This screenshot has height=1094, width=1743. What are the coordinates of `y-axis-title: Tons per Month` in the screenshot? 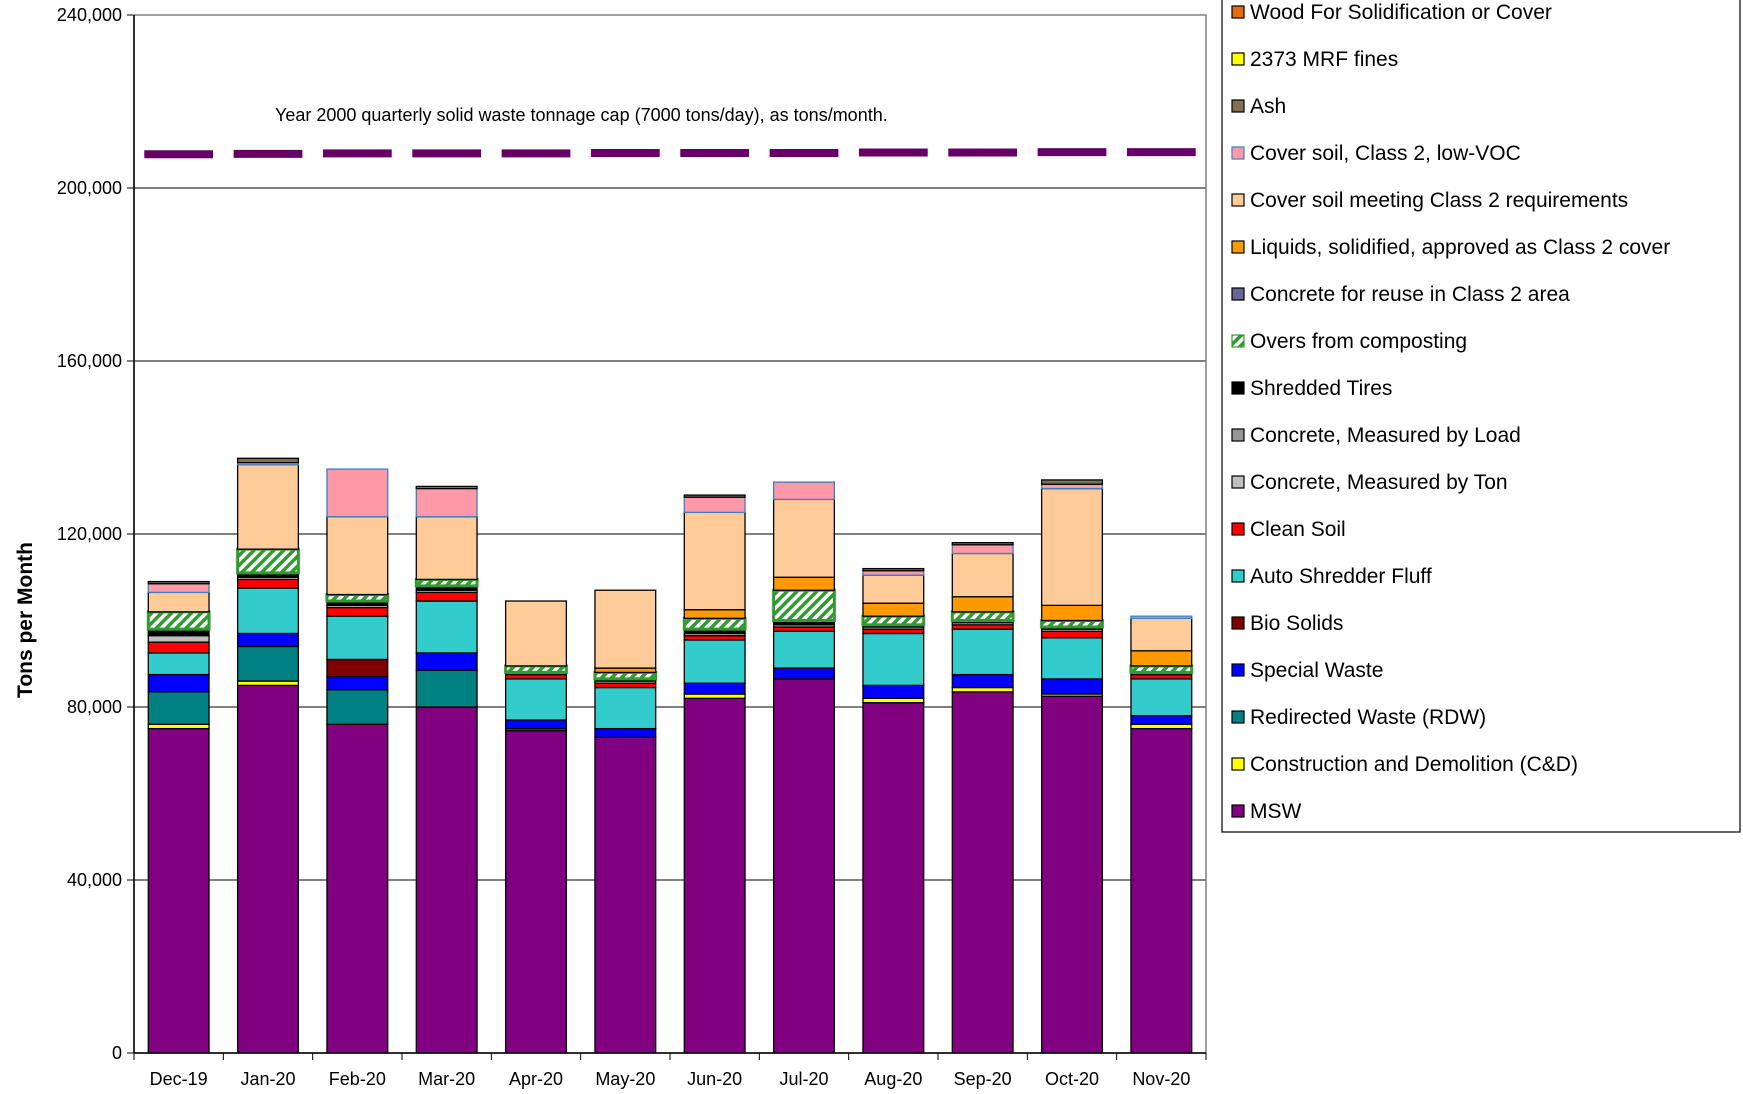 It's located at (25, 620).